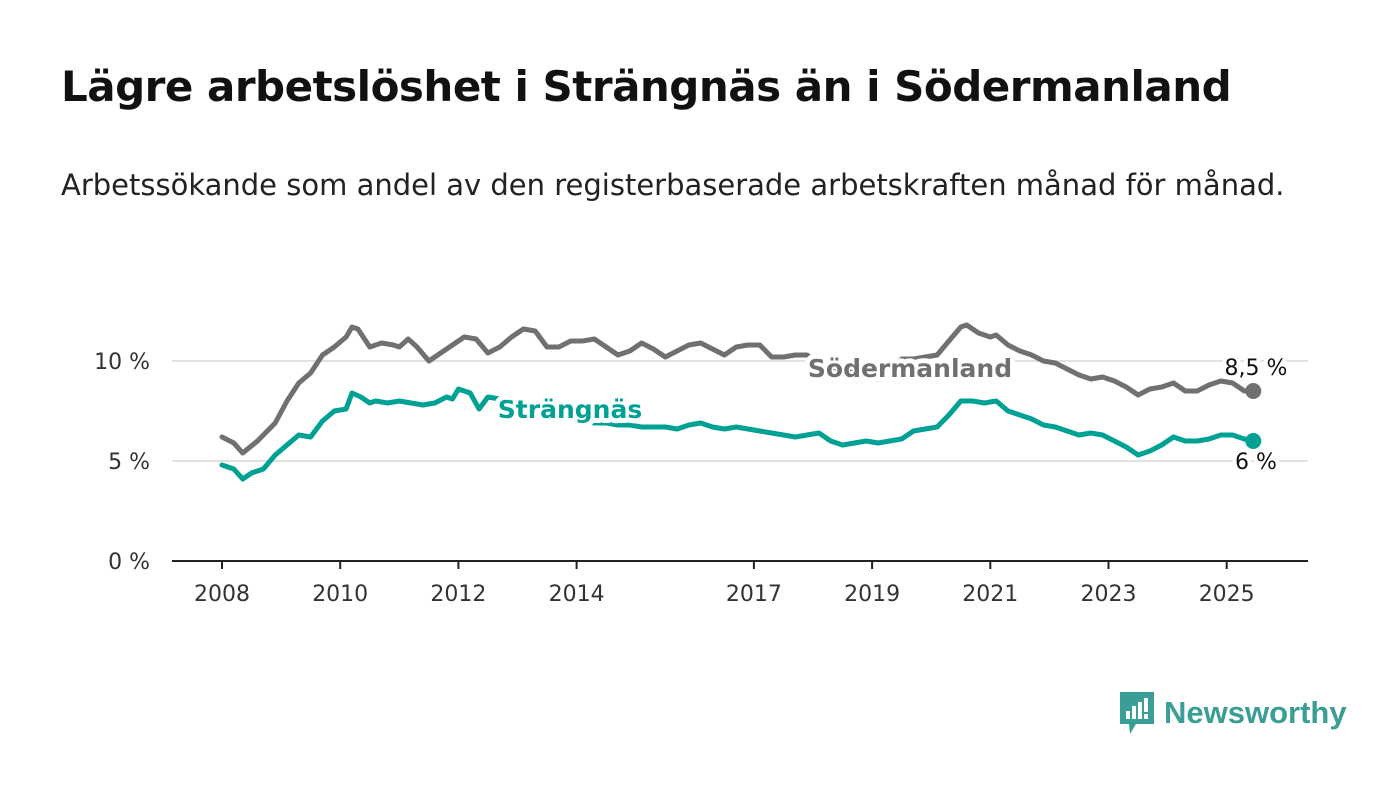  What do you see at coordinates (1253, 391) in the screenshot?
I see `series-end-point-sodermanland` at bounding box center [1253, 391].